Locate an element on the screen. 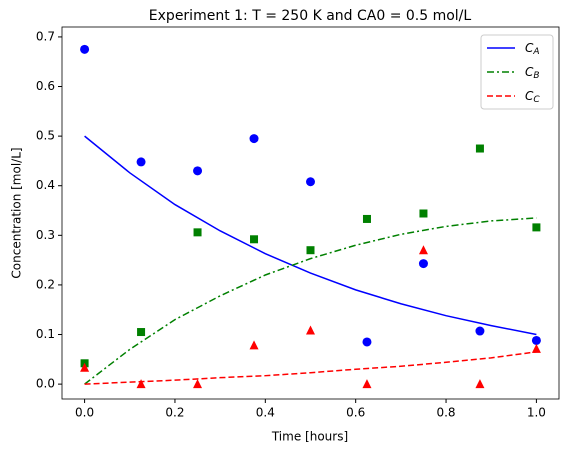 The image size is (567, 454). x-tick-label: 0.8 is located at coordinates (445, 413).